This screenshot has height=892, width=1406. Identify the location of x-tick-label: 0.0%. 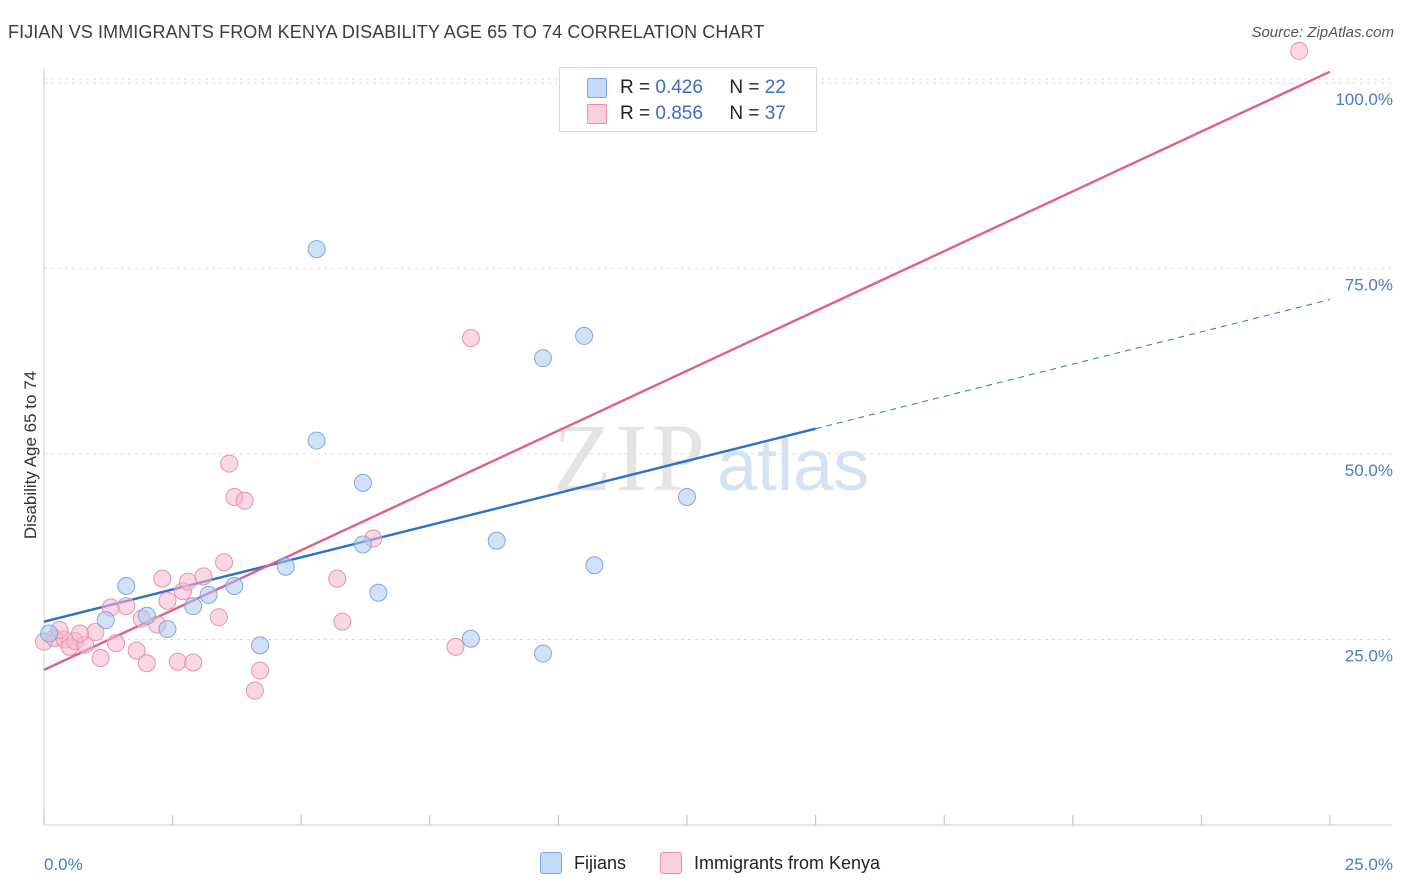
(63, 864).